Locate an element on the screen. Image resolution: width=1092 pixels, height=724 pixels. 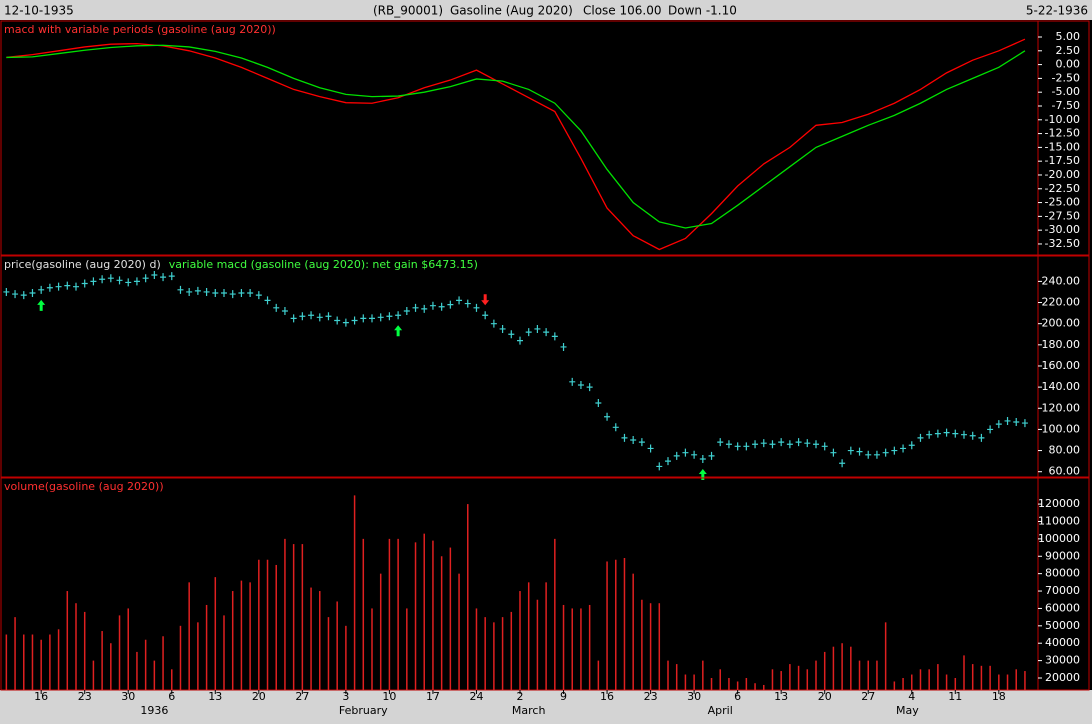
y-tick-label: -10.00 is located at coordinates (1062, 119).